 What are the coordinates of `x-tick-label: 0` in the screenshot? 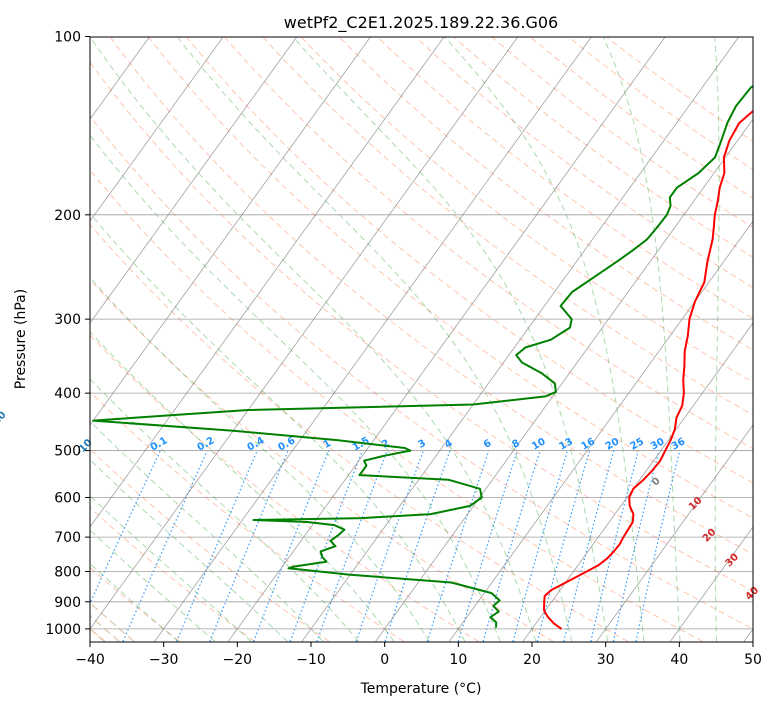 It's located at (384, 660).